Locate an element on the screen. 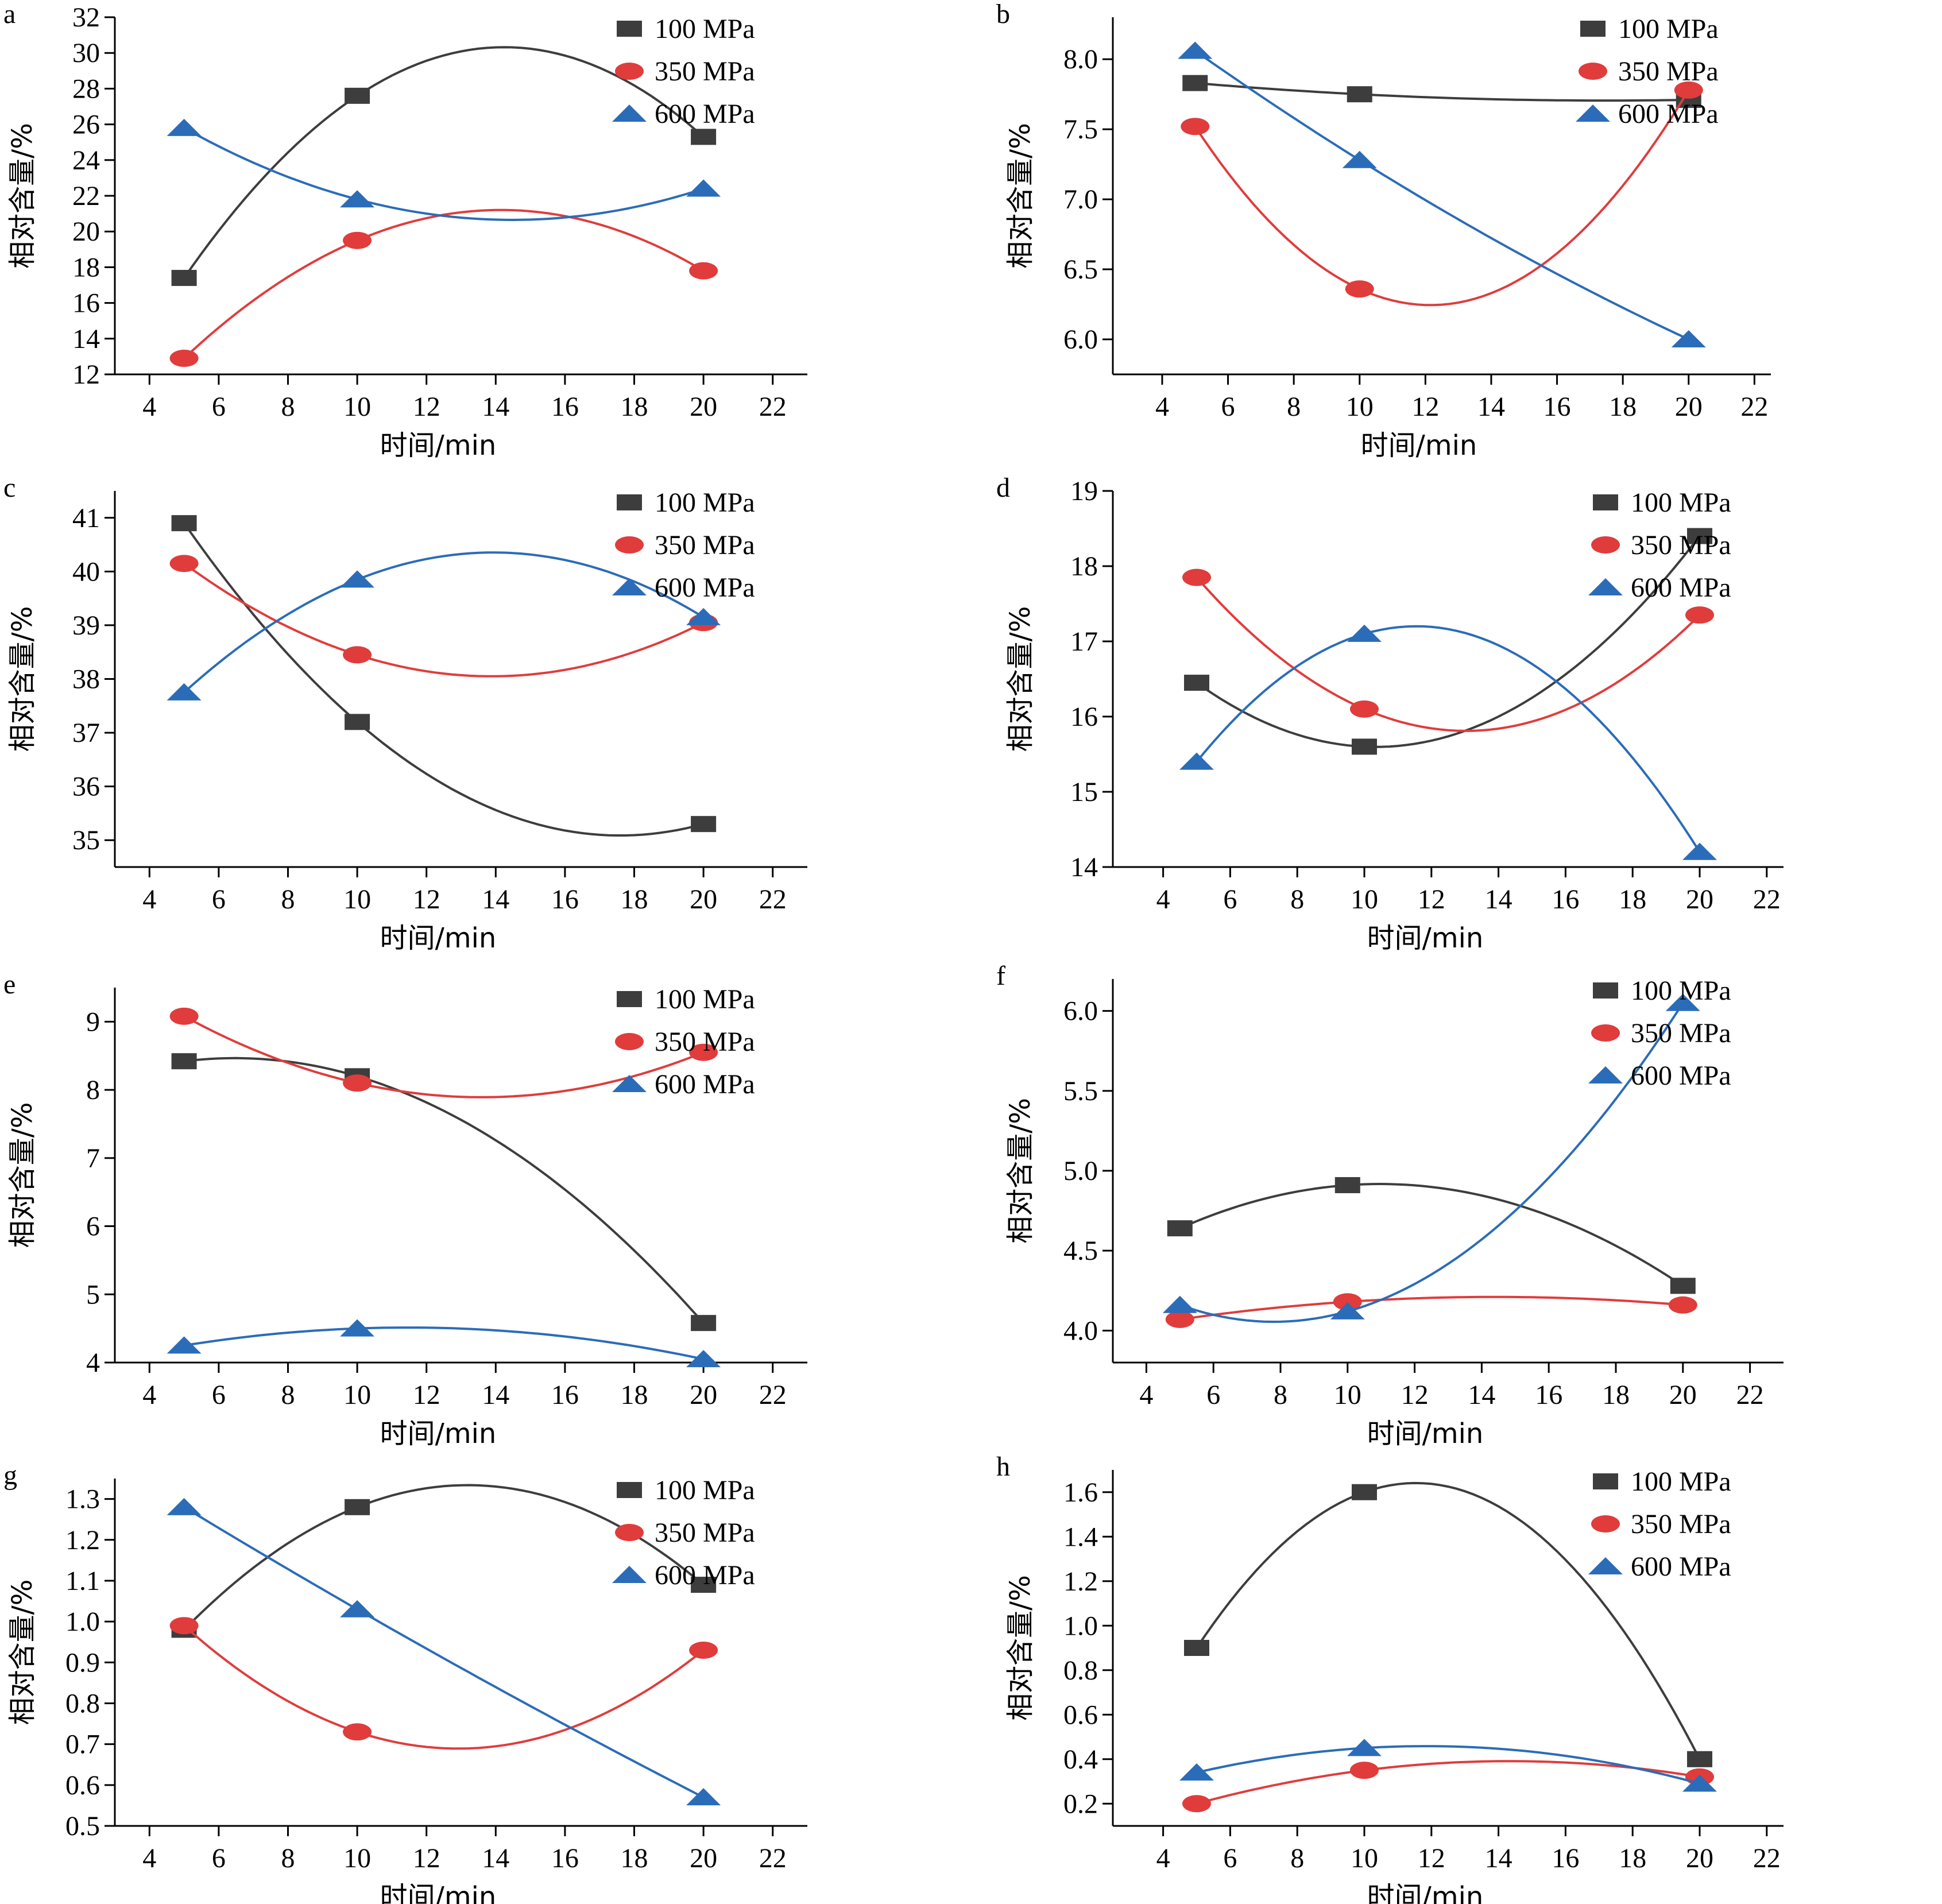  panel-letter: f is located at coordinates (1000, 976).